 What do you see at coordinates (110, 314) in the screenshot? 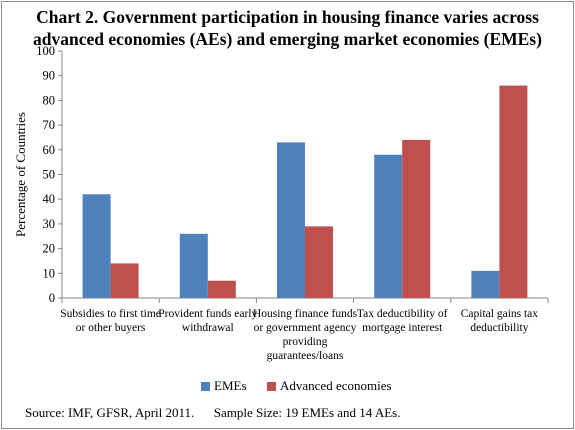
I see `x-tick-label-line: Subsidies to first time` at bounding box center [110, 314].